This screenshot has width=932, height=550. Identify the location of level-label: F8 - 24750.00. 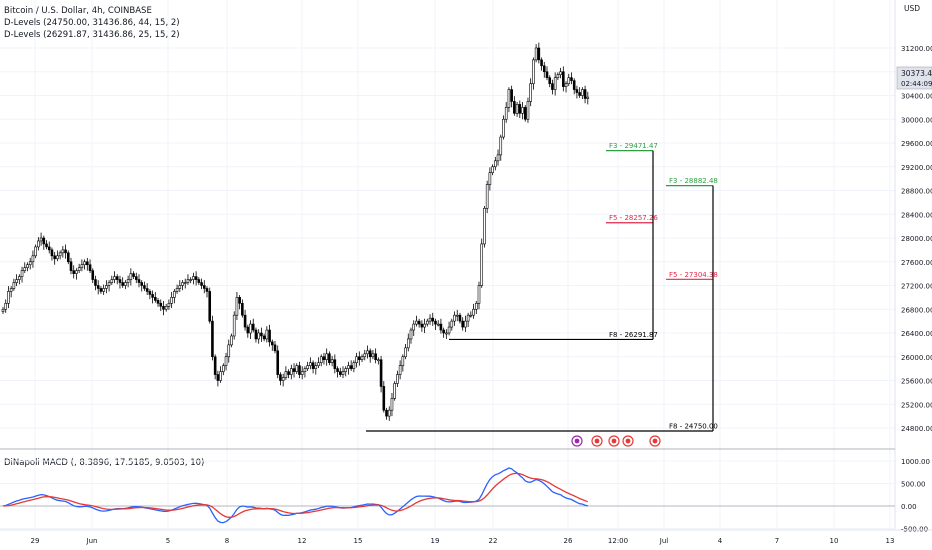
(693, 426).